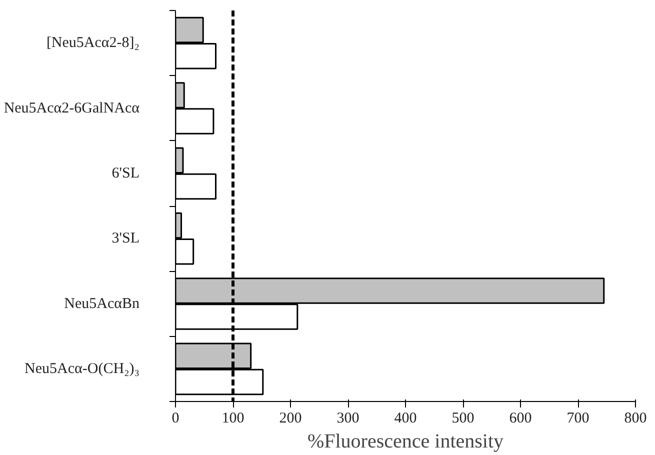 This screenshot has height=455, width=655. I want to click on y-tick-label: 6'SL, so click(126, 173).